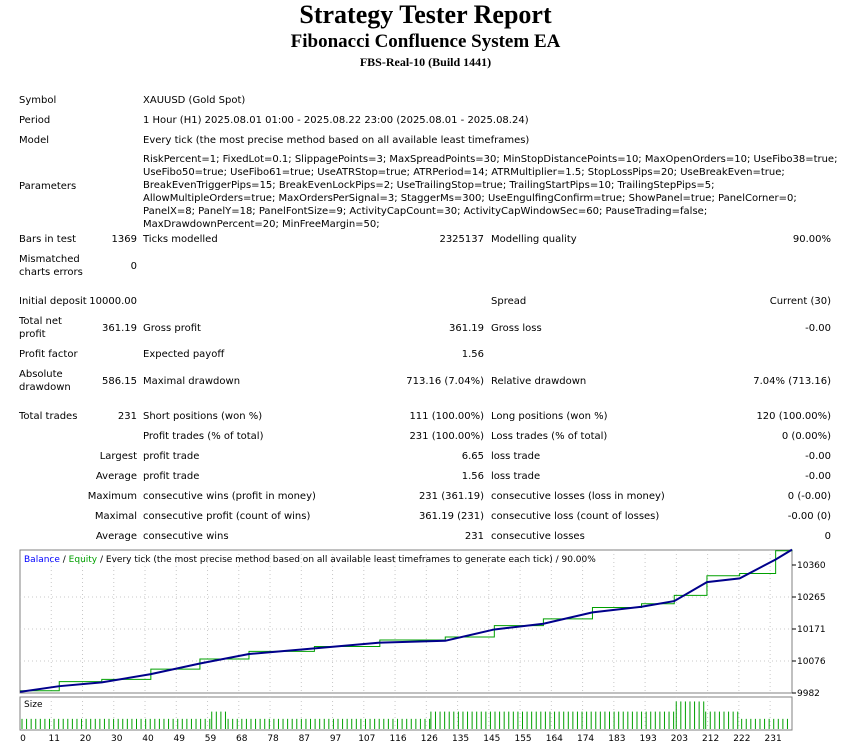 The width and height of the screenshot is (851, 747). What do you see at coordinates (818, 328) in the screenshot?
I see `grossloss-value: -0.00` at bounding box center [818, 328].